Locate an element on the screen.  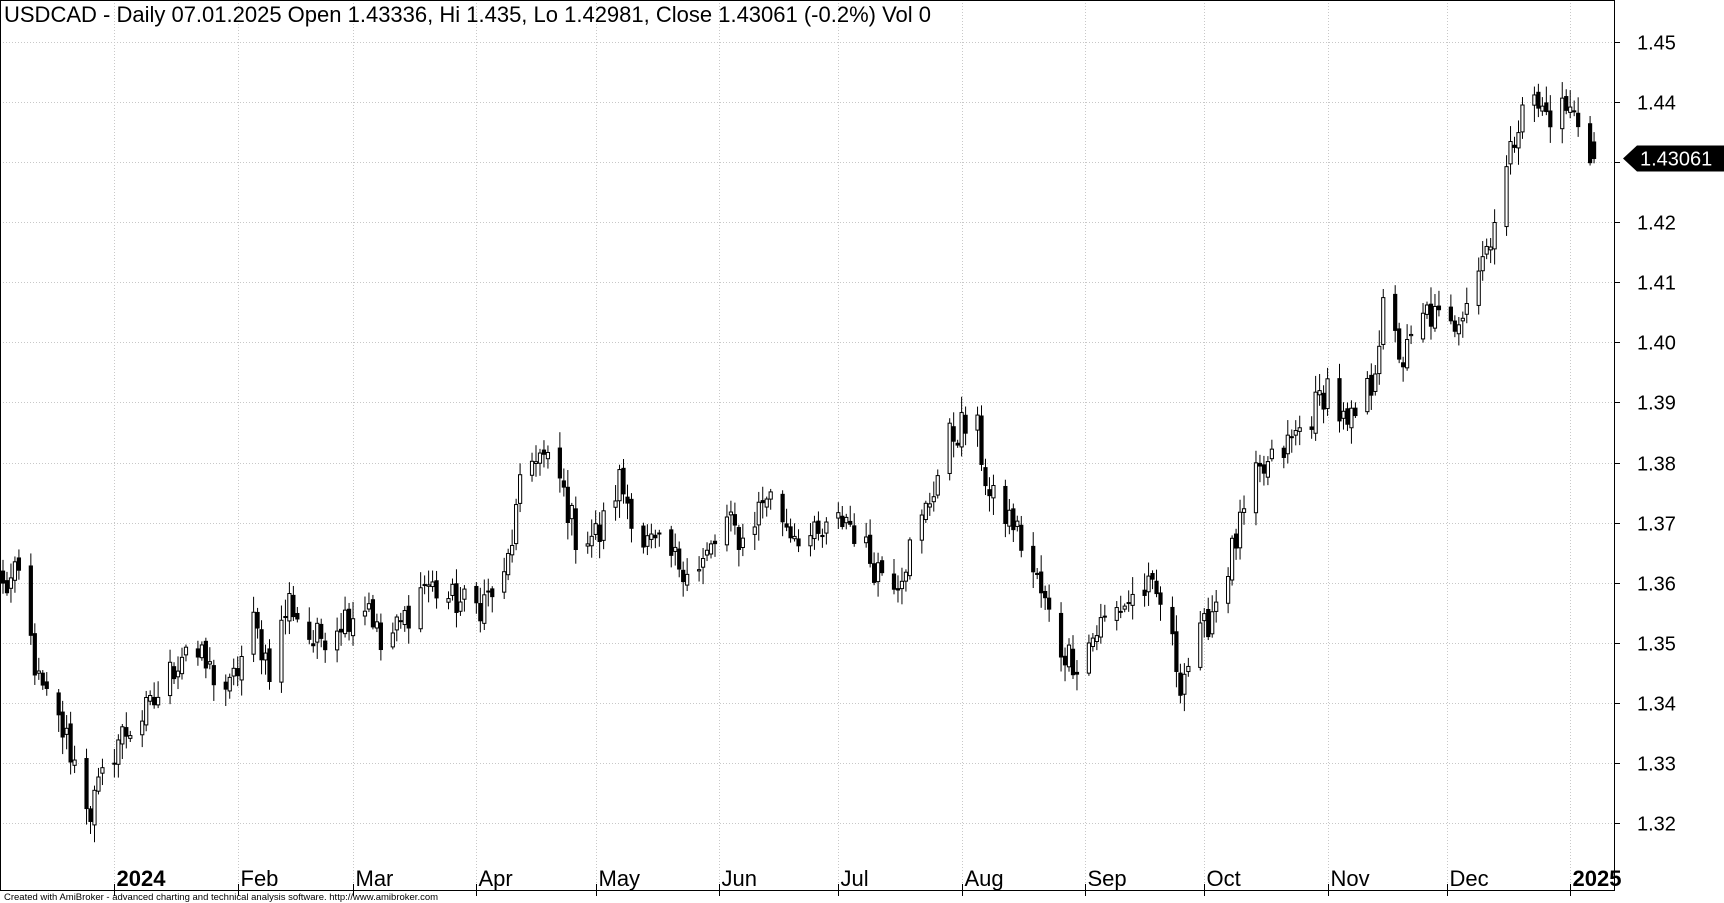
time-tick-label: 2024 is located at coordinates (142, 878).